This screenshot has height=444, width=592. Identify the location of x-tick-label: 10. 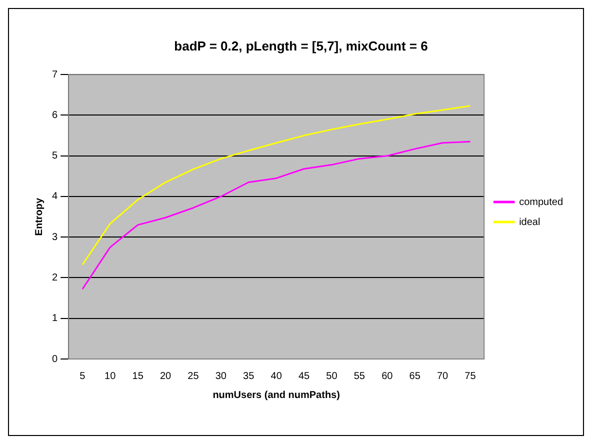
(110, 376).